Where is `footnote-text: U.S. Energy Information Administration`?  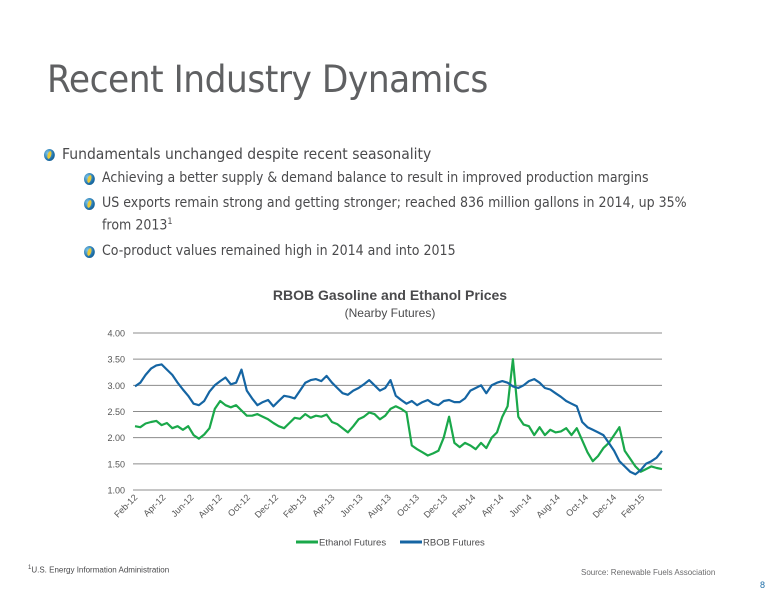
footnote-text: U.S. Energy Information Administration is located at coordinates (100, 570).